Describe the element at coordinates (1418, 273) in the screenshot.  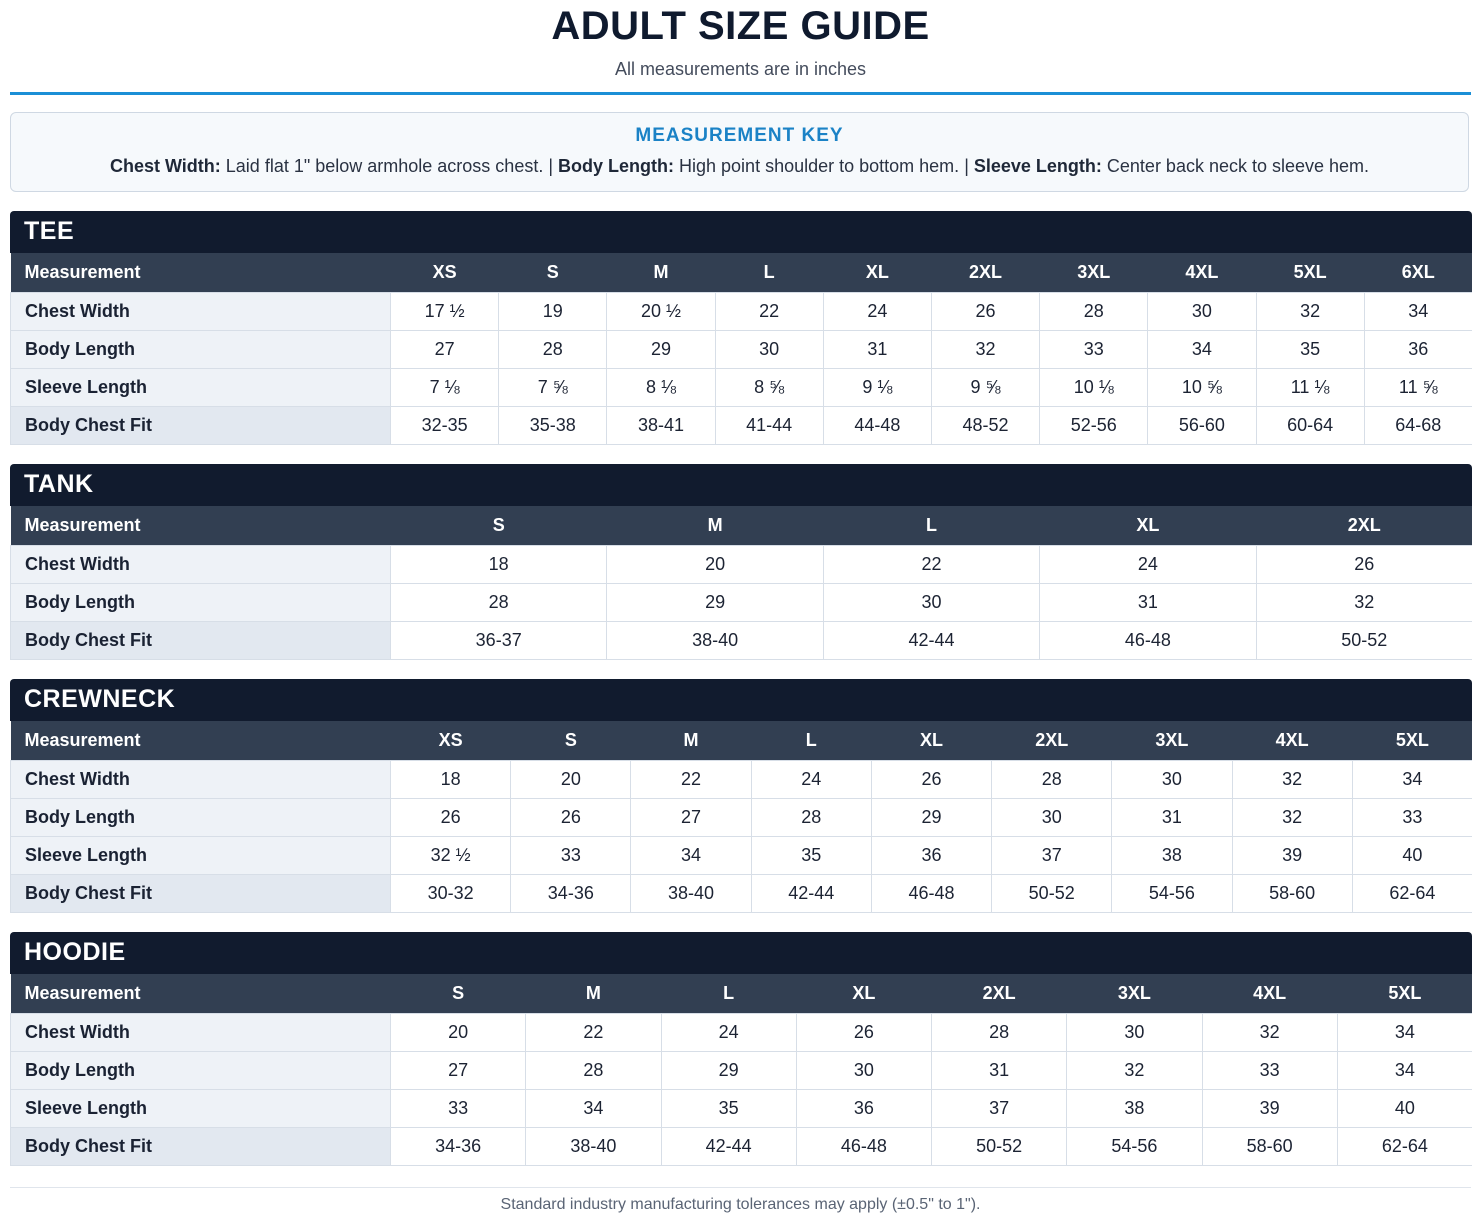
I see `size-column-header: 6XL` at that location.